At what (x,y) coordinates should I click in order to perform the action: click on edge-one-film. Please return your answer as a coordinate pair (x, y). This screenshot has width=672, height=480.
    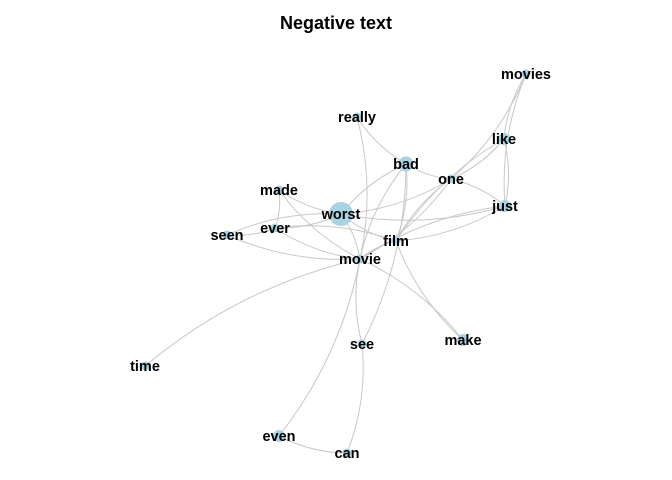
    Looking at the image, I should click on (423, 210).